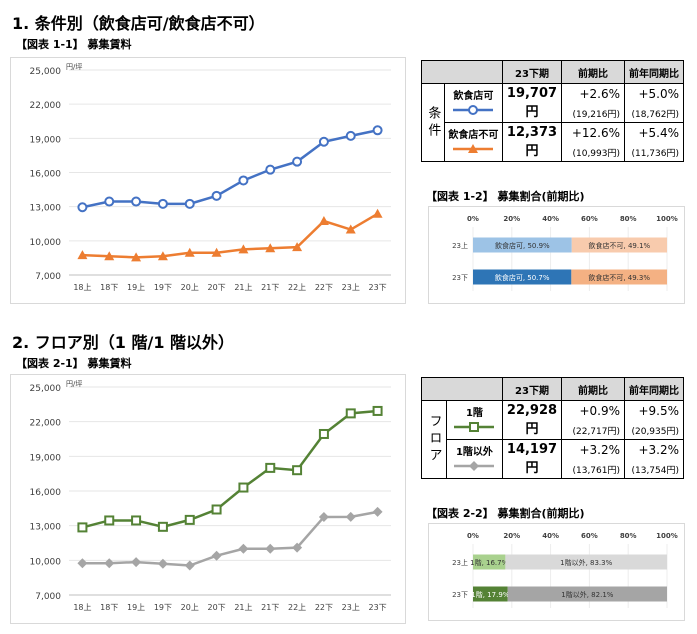 The height and width of the screenshot is (634, 697). What do you see at coordinates (654, 389) in the screenshot?
I see `table-header: 前年同期比` at bounding box center [654, 389].